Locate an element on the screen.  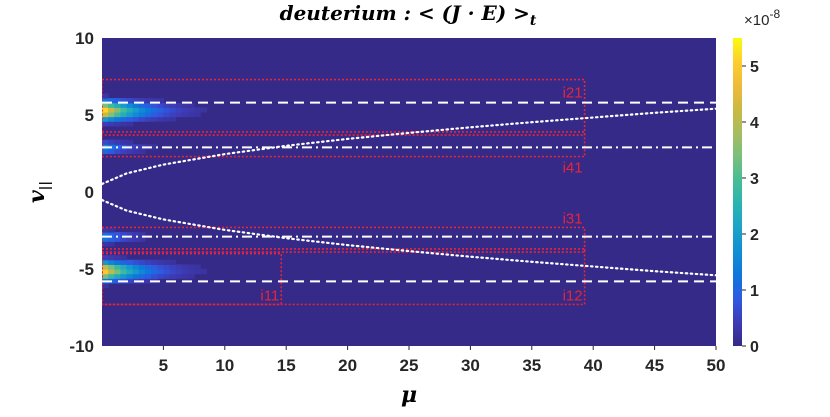
colorbar-multiplier-base: ×10 is located at coordinates (756, 20).